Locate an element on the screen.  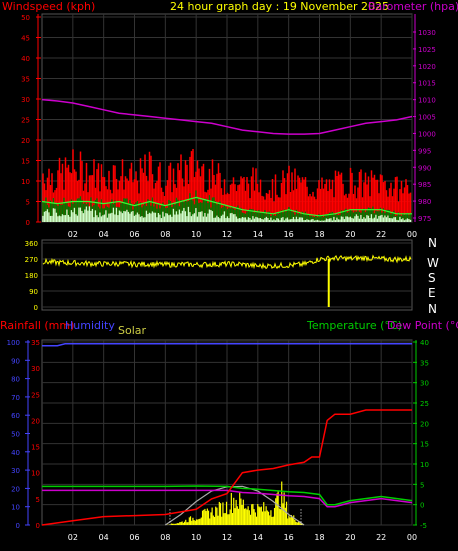
temperature-y-tick-label: 35 is located at coordinates (424, 363).